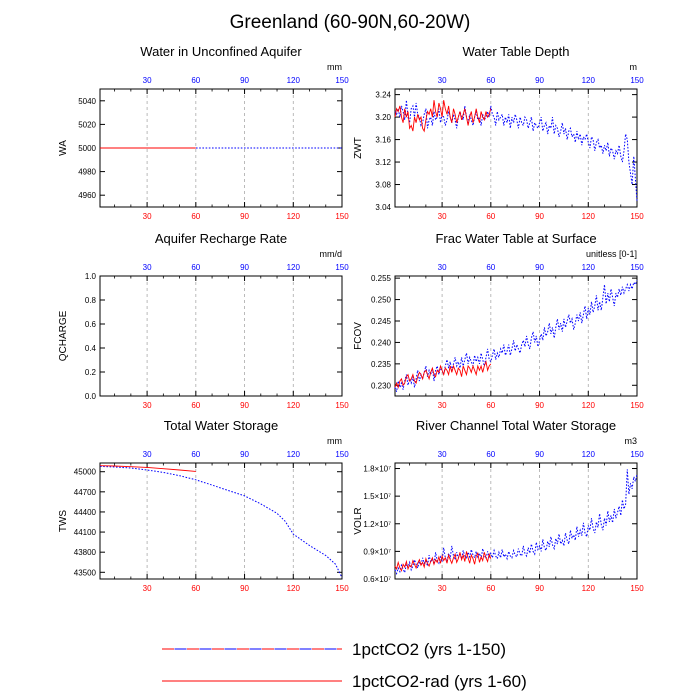 The width and height of the screenshot is (700, 700). Describe the element at coordinates (381, 278) in the screenshot. I see `y-tick-label: 0.255` at that location.